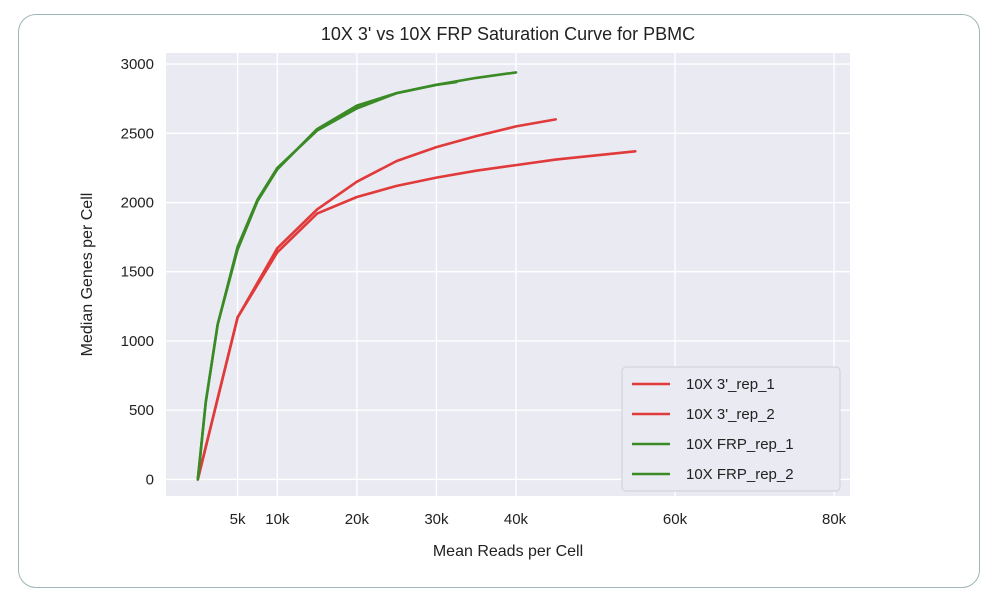  What do you see at coordinates (740, 444) in the screenshot?
I see `legend-label: 10X FRP_rep_1` at bounding box center [740, 444].